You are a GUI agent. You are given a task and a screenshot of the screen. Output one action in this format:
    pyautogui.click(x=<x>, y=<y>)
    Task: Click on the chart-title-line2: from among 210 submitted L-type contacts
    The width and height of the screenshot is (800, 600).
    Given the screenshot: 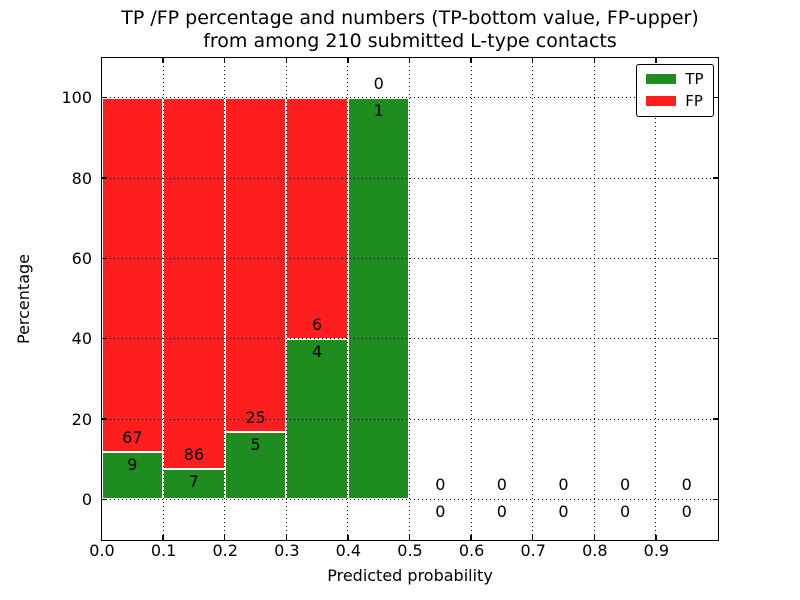 What is the action you would take?
    pyautogui.click(x=410, y=41)
    